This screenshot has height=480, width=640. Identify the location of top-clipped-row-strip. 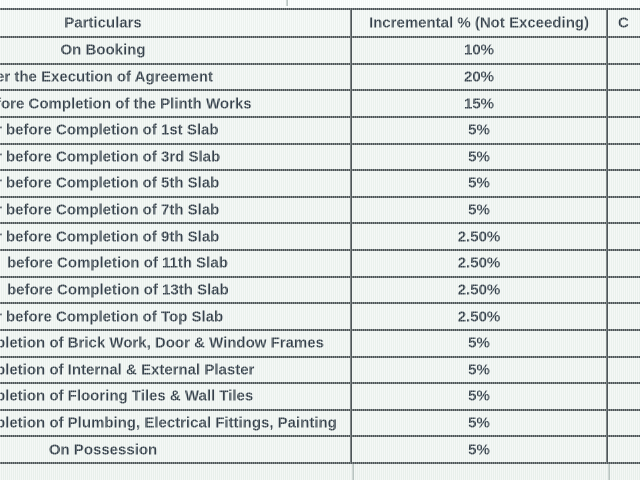
(320, 5).